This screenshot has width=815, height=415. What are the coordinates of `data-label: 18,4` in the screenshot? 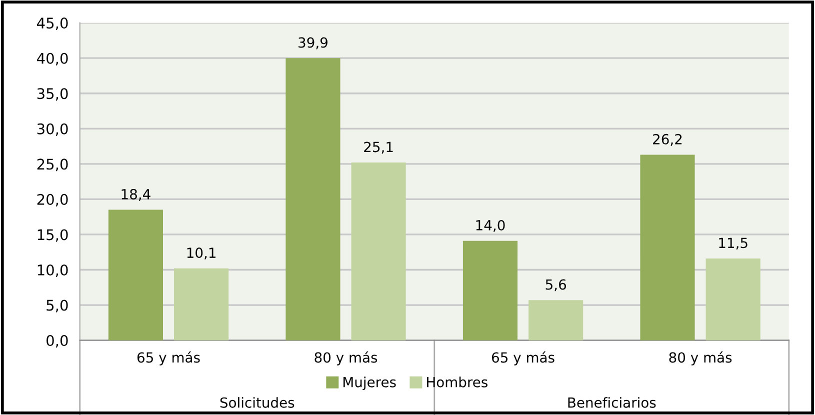 It's located at (136, 194).